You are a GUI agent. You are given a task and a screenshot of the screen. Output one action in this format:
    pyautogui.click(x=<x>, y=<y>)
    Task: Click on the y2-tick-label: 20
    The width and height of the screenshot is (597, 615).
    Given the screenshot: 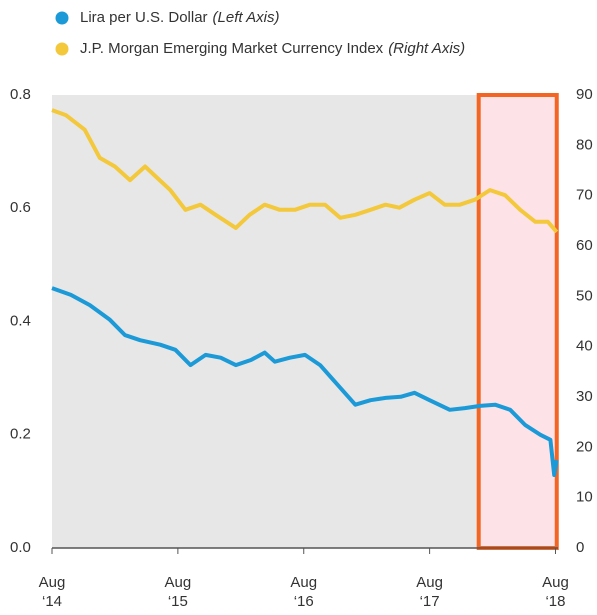 What is the action you would take?
    pyautogui.click(x=584, y=446)
    